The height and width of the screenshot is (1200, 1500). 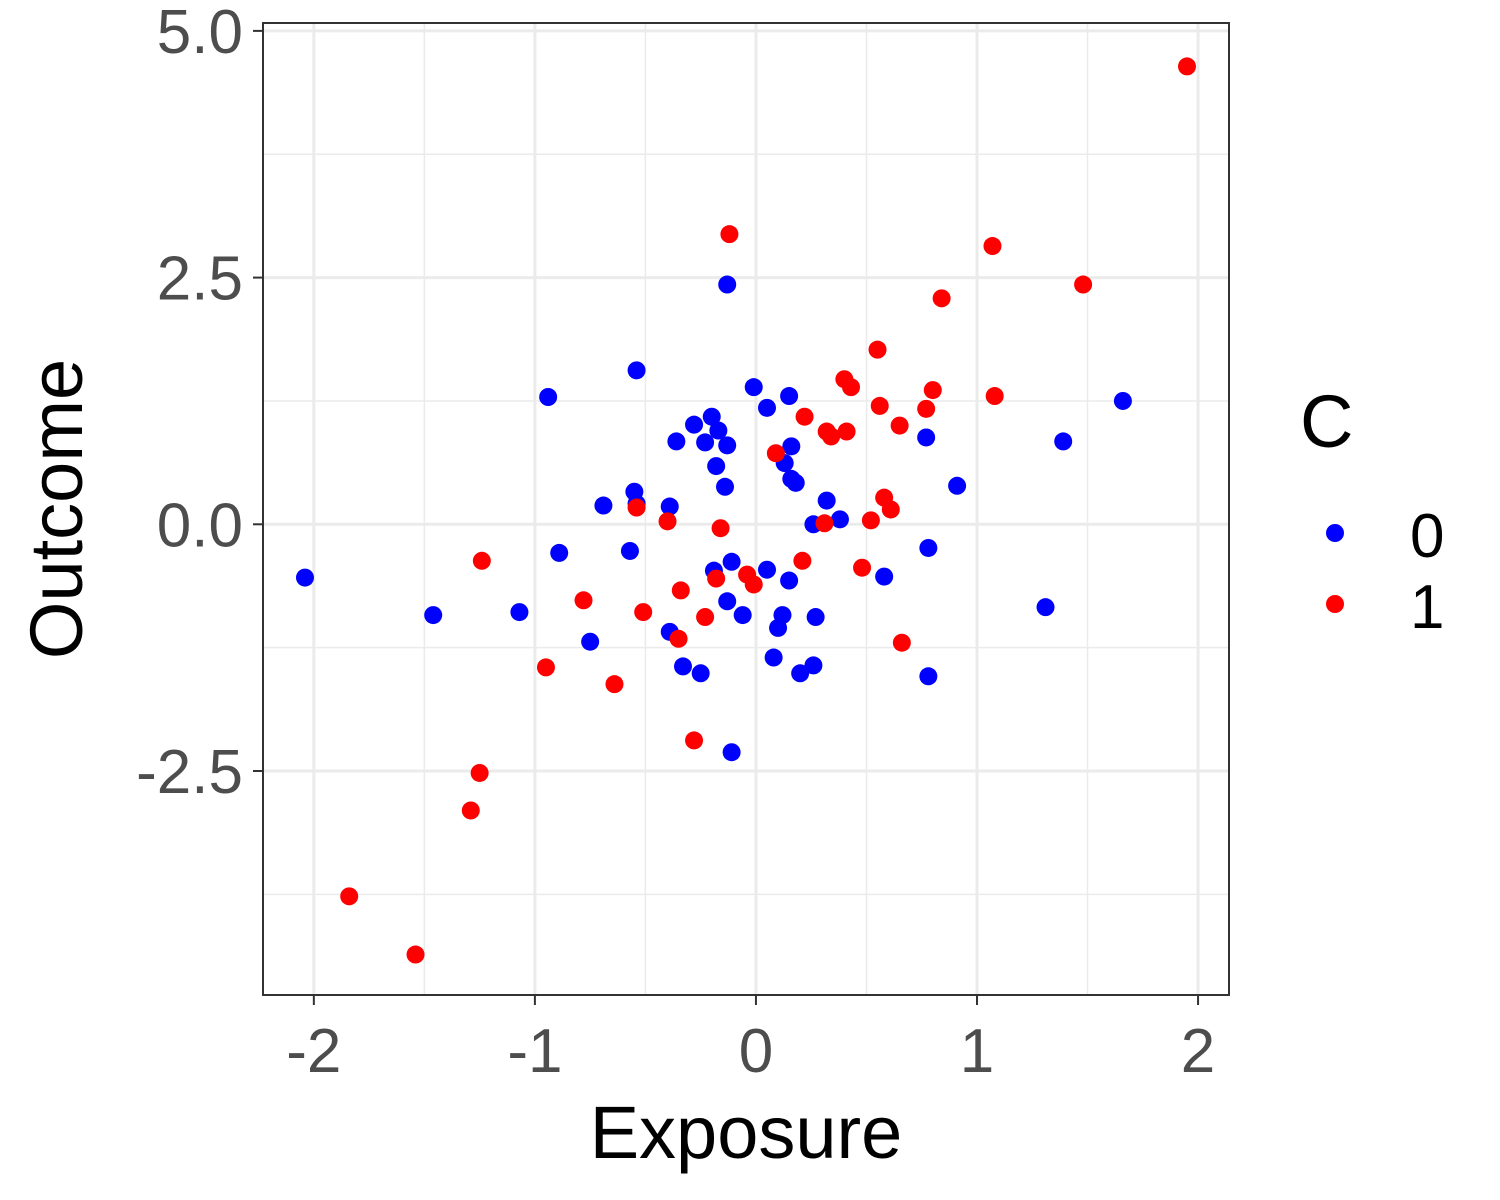 What do you see at coordinates (1326, 421) in the screenshot?
I see `legend-title: C` at bounding box center [1326, 421].